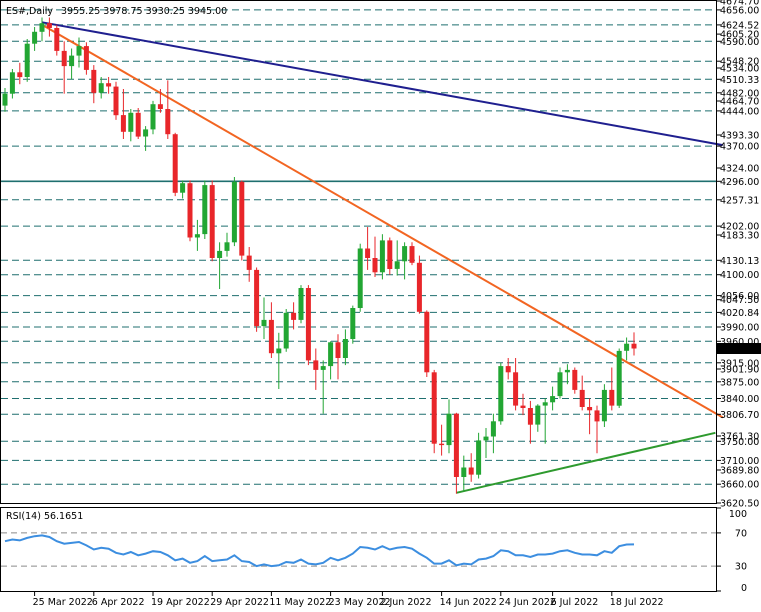 The image size is (761, 612). Describe the element at coordinates (63, 602) in the screenshot. I see `time-tick-label: 25 Mar 2022` at that location.